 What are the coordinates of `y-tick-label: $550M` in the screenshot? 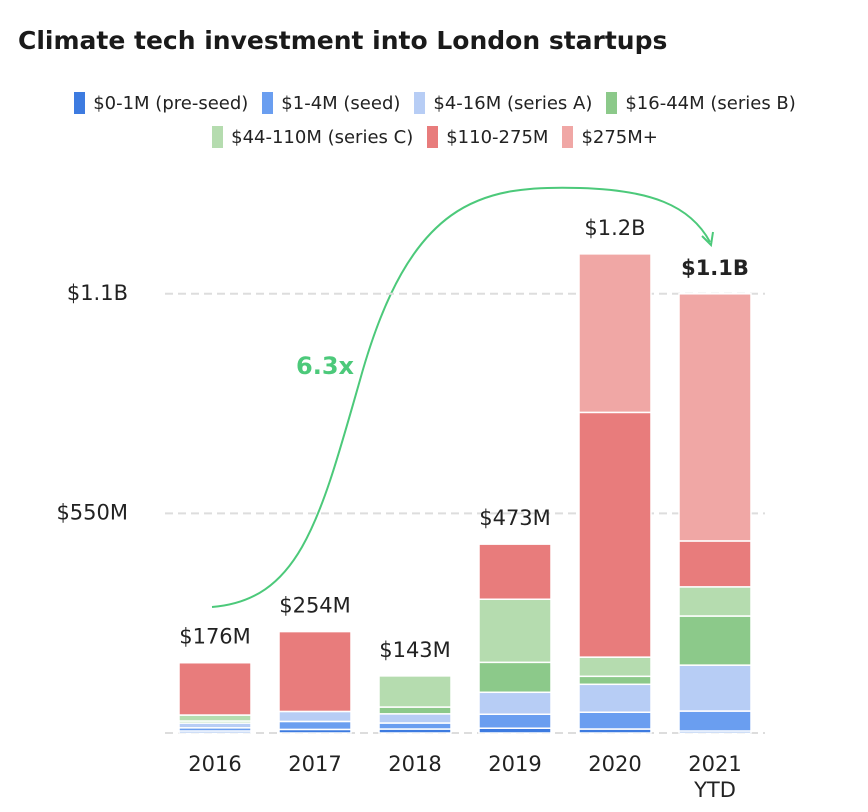 It's located at (92, 512).